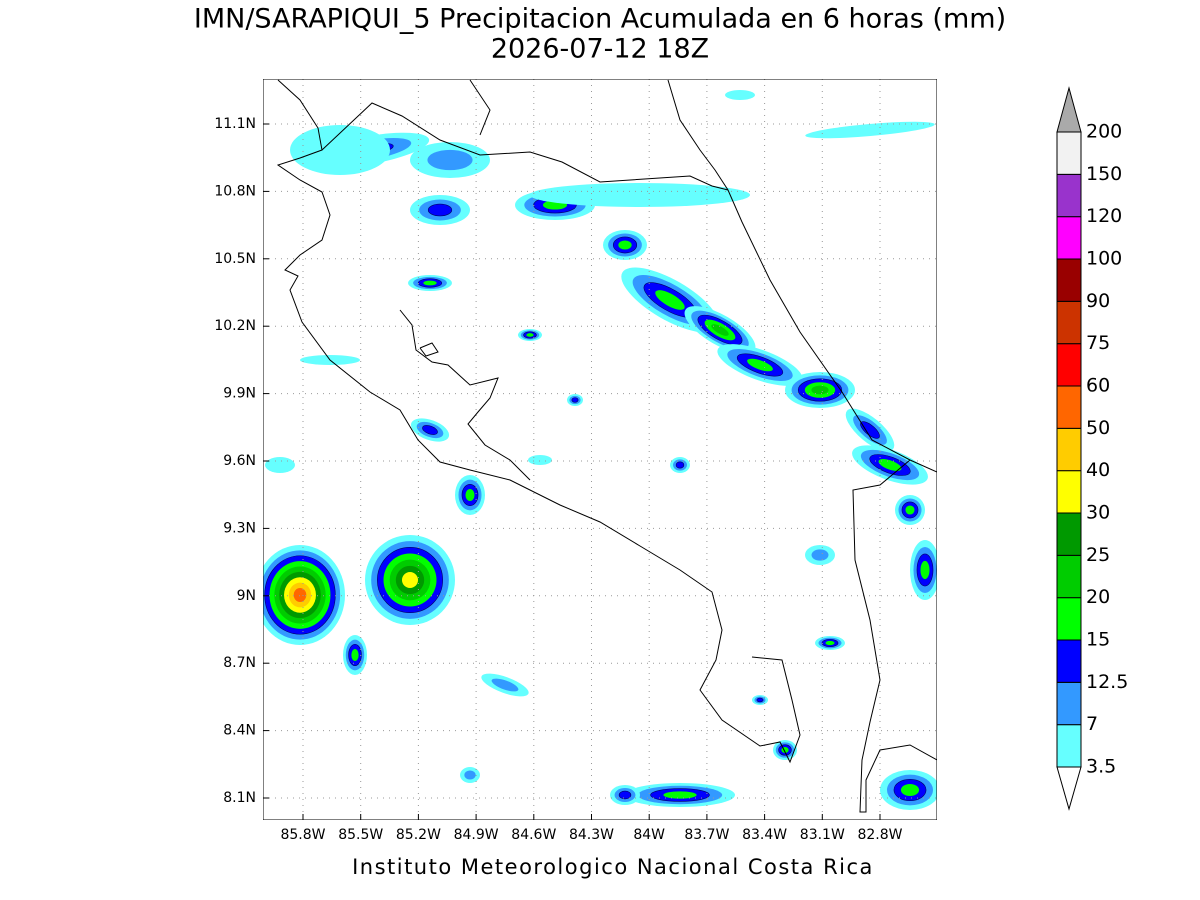 This screenshot has width=1200, height=900. What do you see at coordinates (239, 394) in the screenshot?
I see `lat-label: 9.9N` at bounding box center [239, 394].